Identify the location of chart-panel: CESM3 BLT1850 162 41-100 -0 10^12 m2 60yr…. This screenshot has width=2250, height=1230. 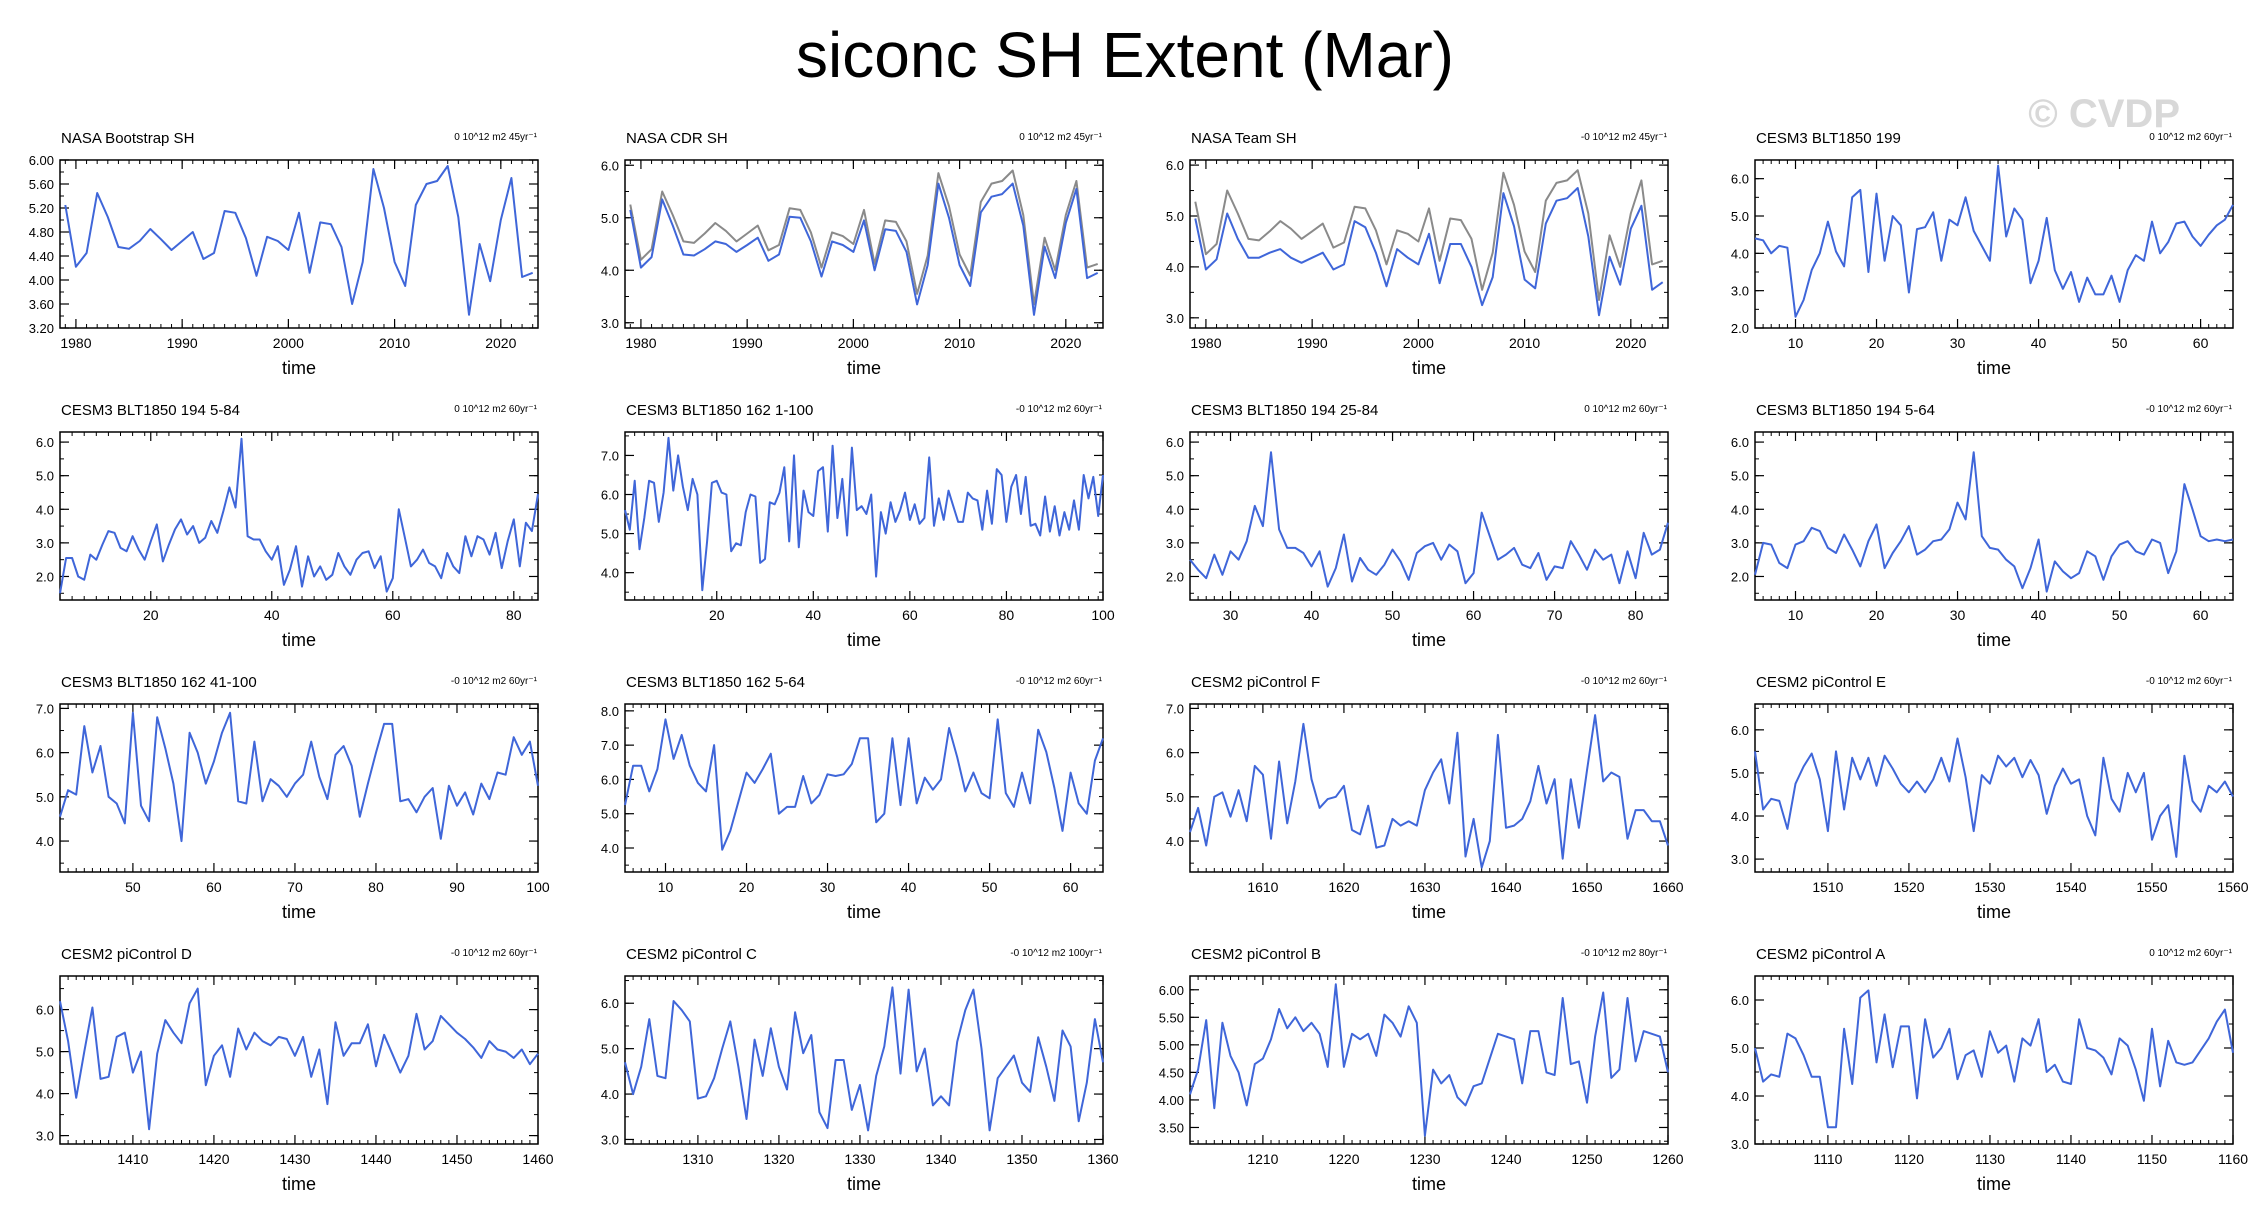
(293, 798).